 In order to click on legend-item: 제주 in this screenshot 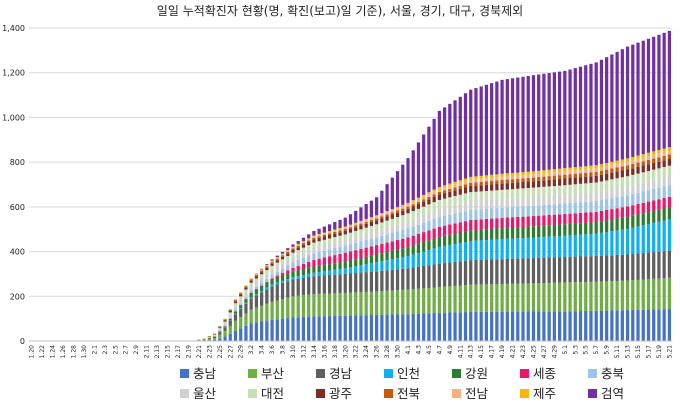, I will do `click(538, 393)`.